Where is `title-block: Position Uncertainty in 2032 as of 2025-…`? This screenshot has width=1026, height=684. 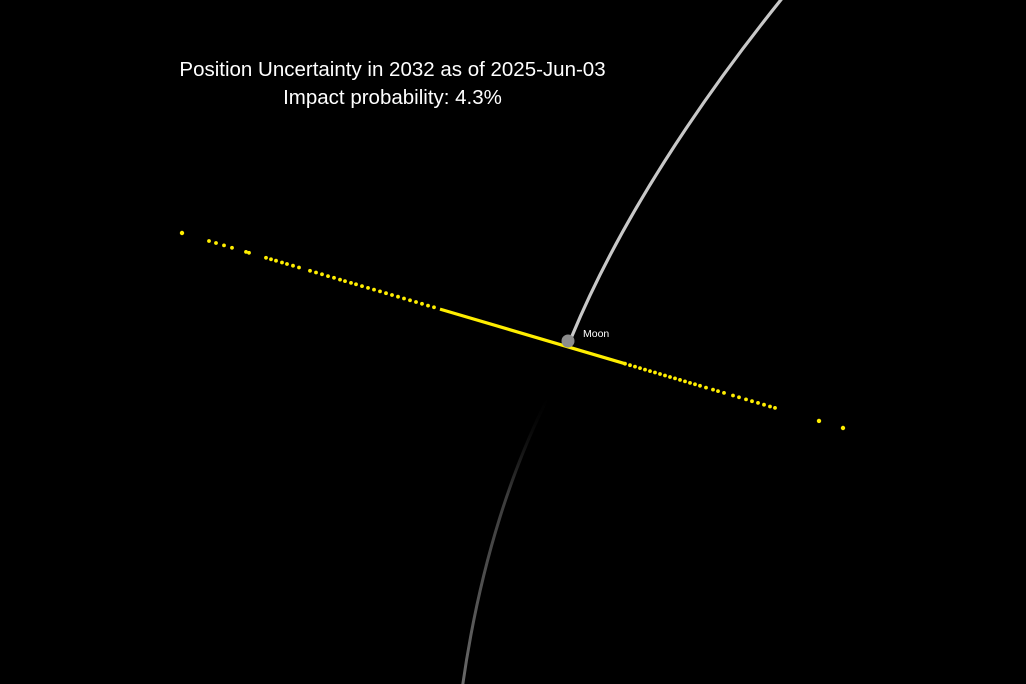 title-block: Position Uncertainty in 2032 as of 2025-… is located at coordinates (392, 84).